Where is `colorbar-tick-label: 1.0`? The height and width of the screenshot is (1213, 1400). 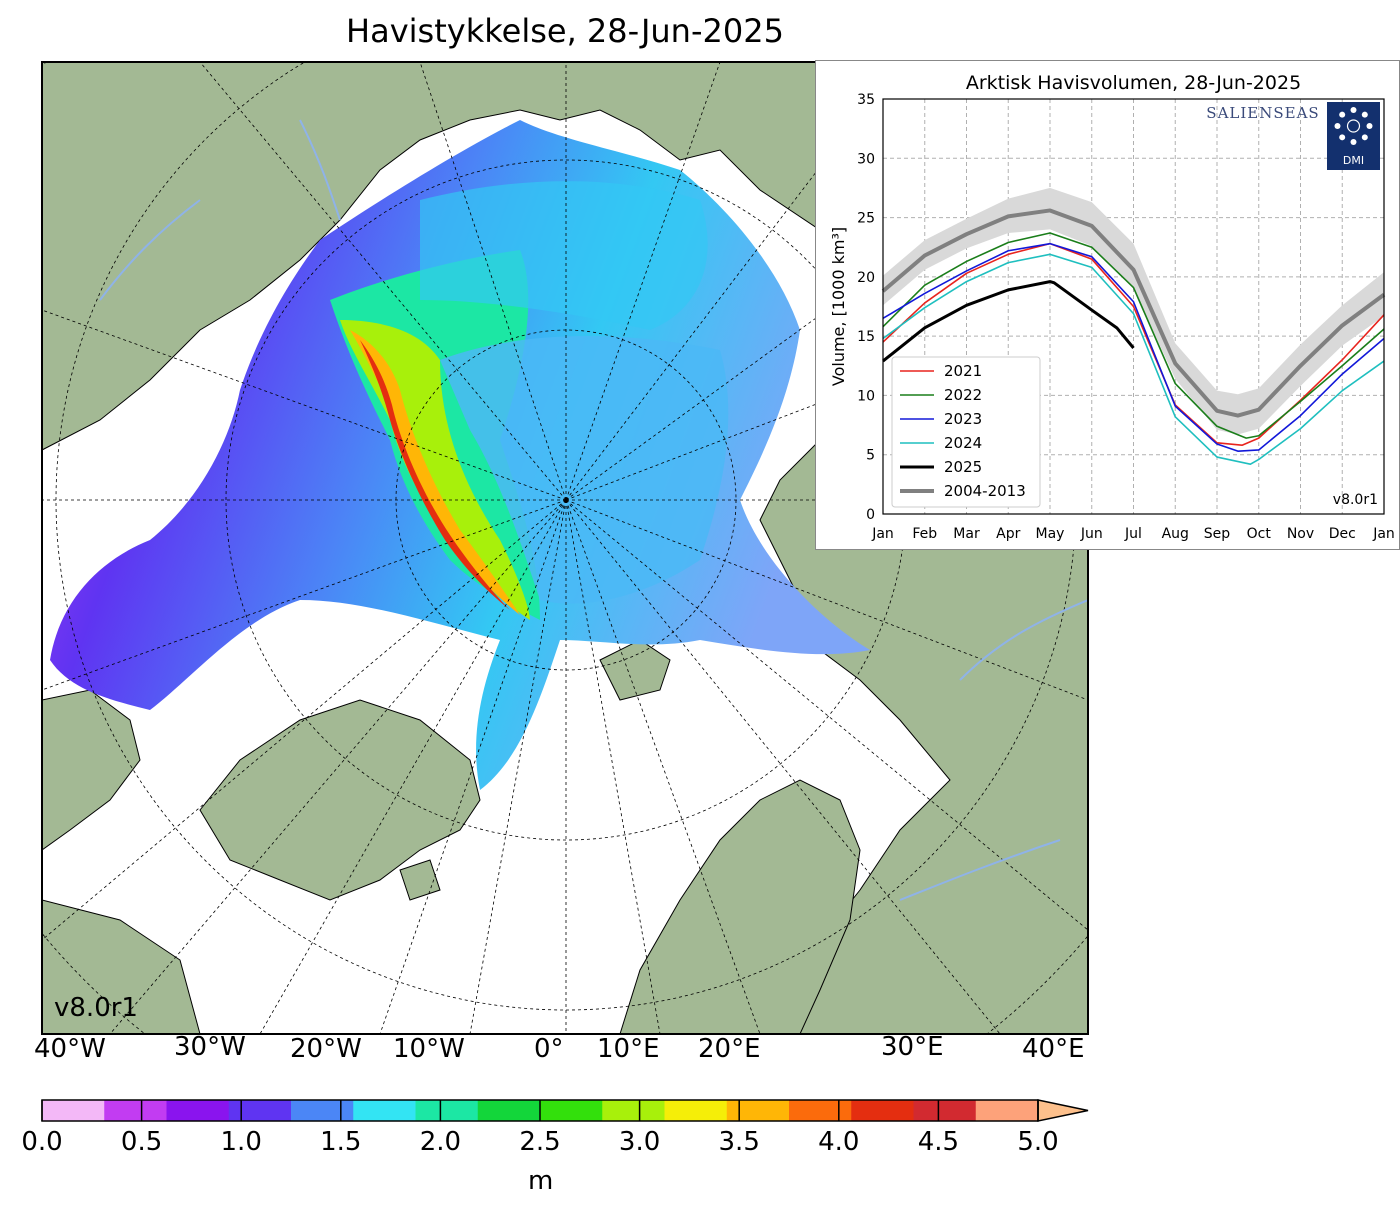 colorbar-tick-label: 1.0 is located at coordinates (241, 1142).